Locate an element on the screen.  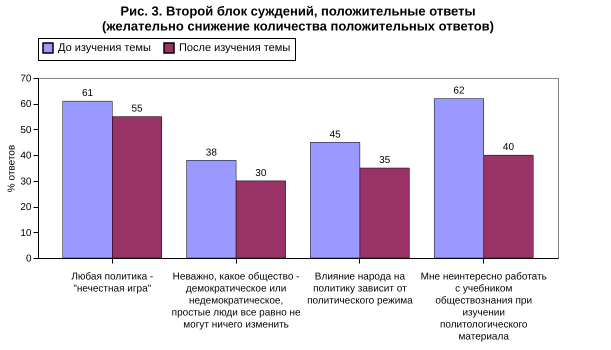
x-tick-label: Любая политика - "нечестная игра" is located at coordinates (112, 283).